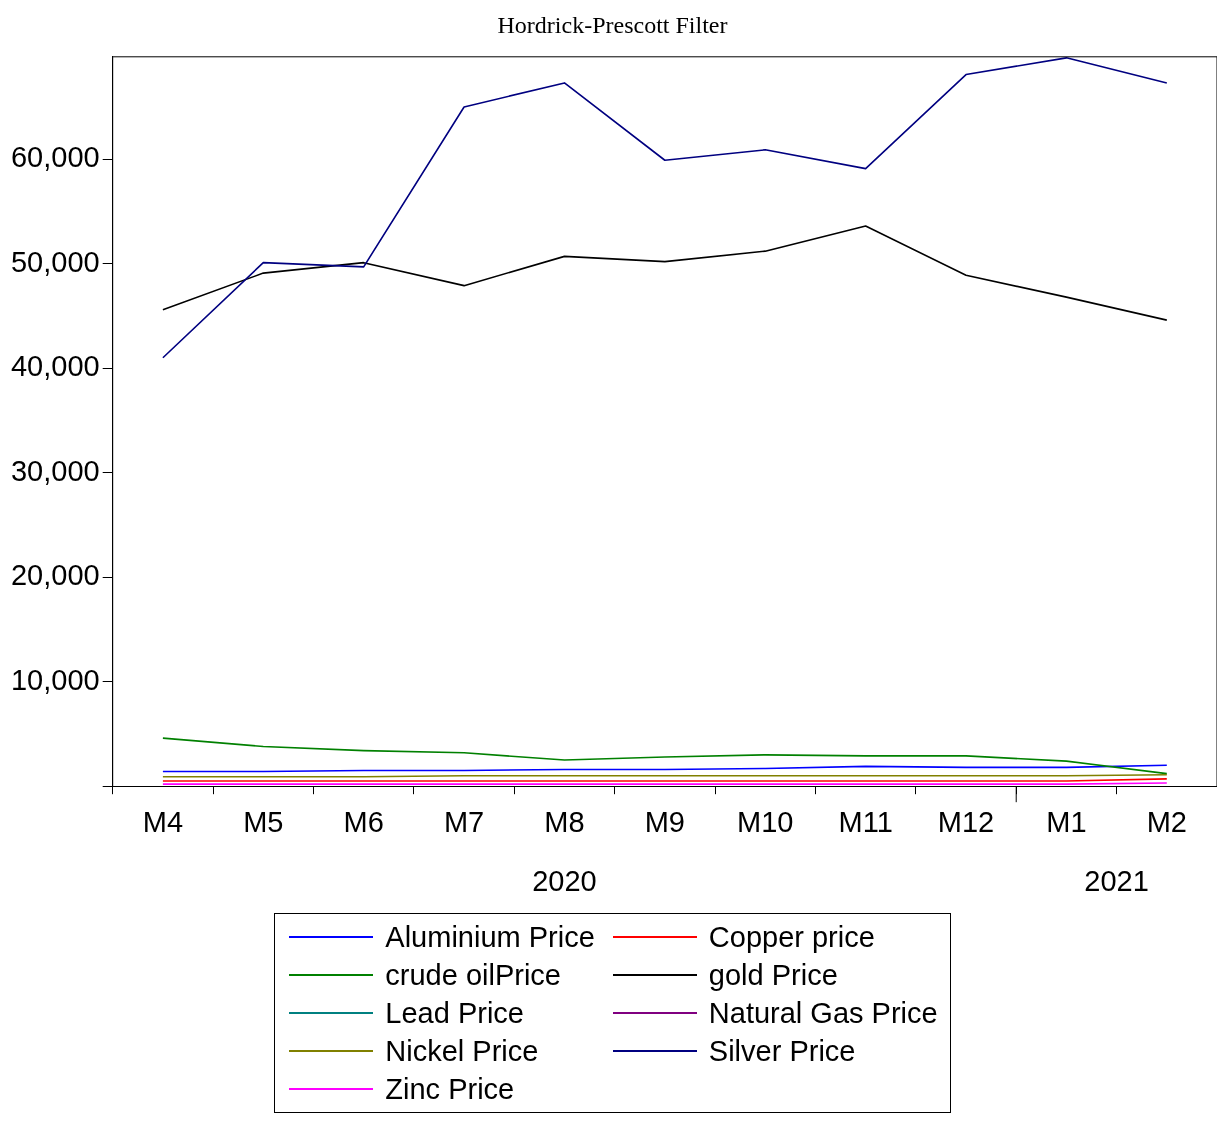 Image resolution: width=1225 pixels, height=1133 pixels. Describe the element at coordinates (966, 821) in the screenshot. I see `x-tick-label: M12` at that location.